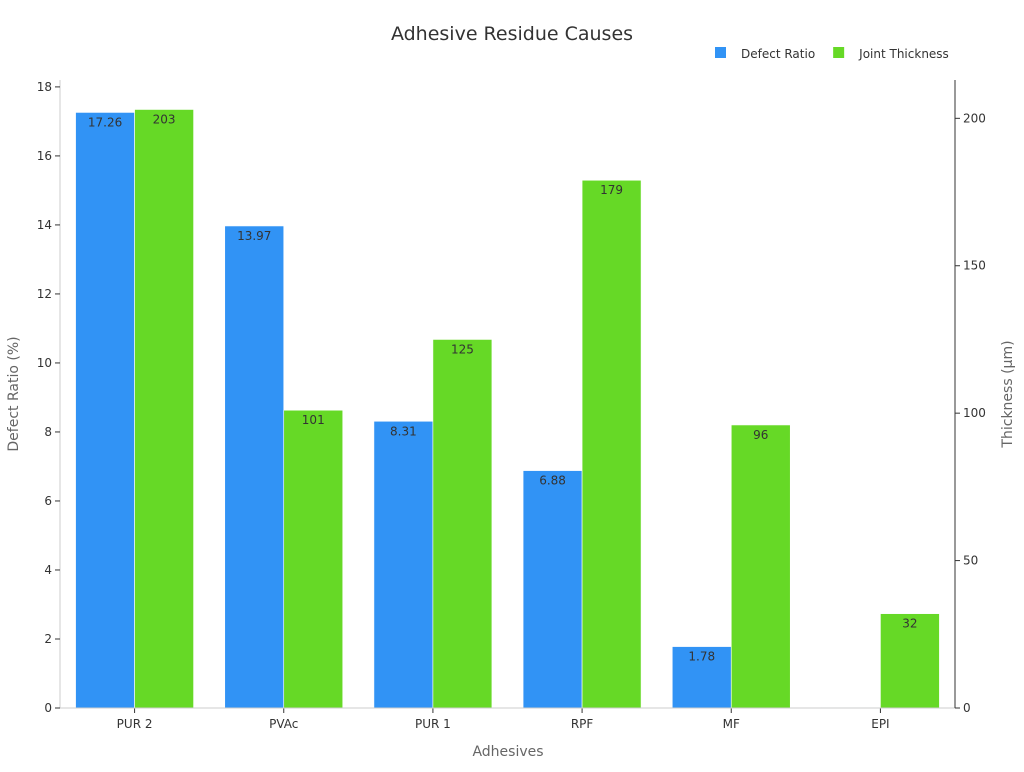  I want to click on y-tick-label: 18, so click(44, 87).